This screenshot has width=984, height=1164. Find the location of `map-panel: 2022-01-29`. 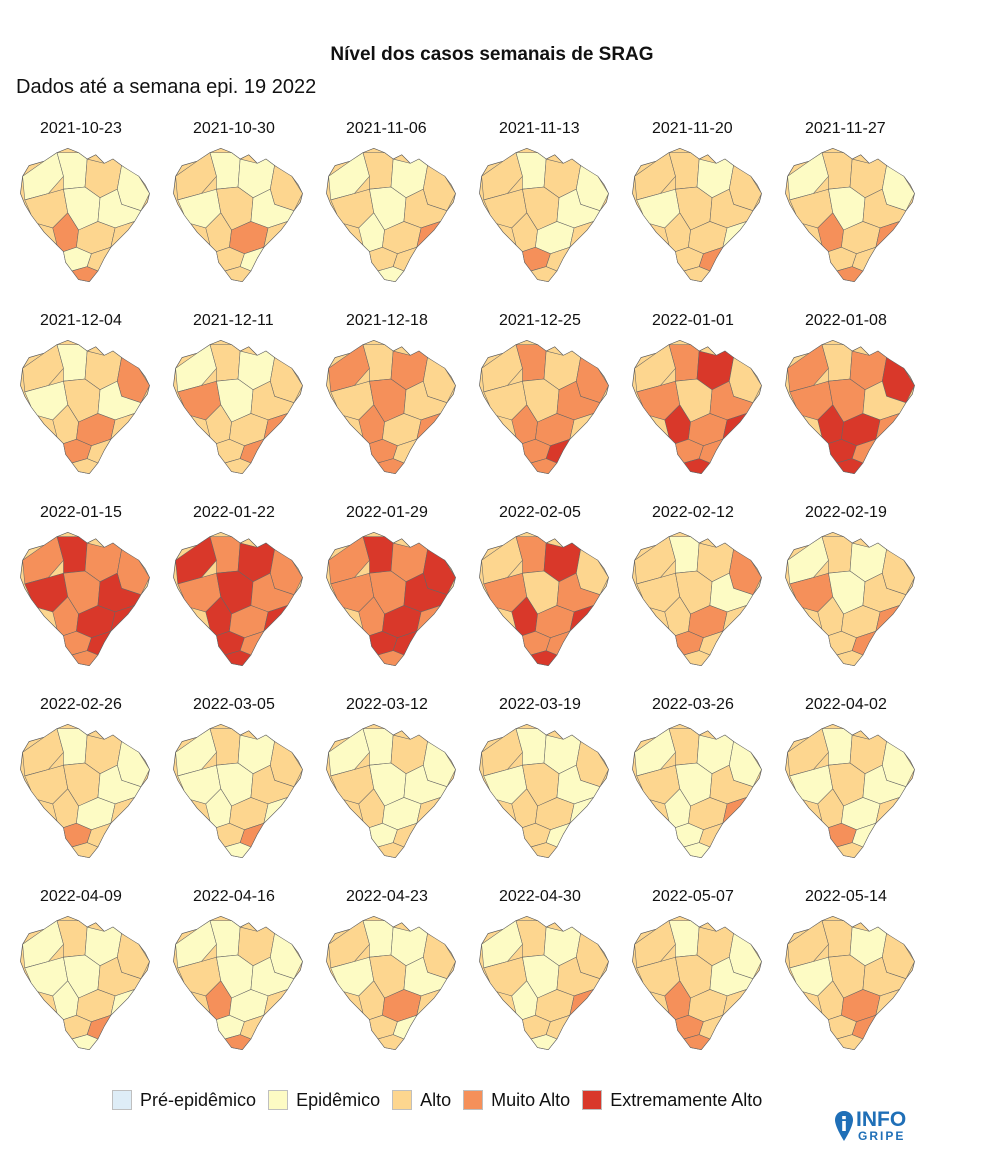

map-panel: 2022-01-29 is located at coordinates (392, 598).